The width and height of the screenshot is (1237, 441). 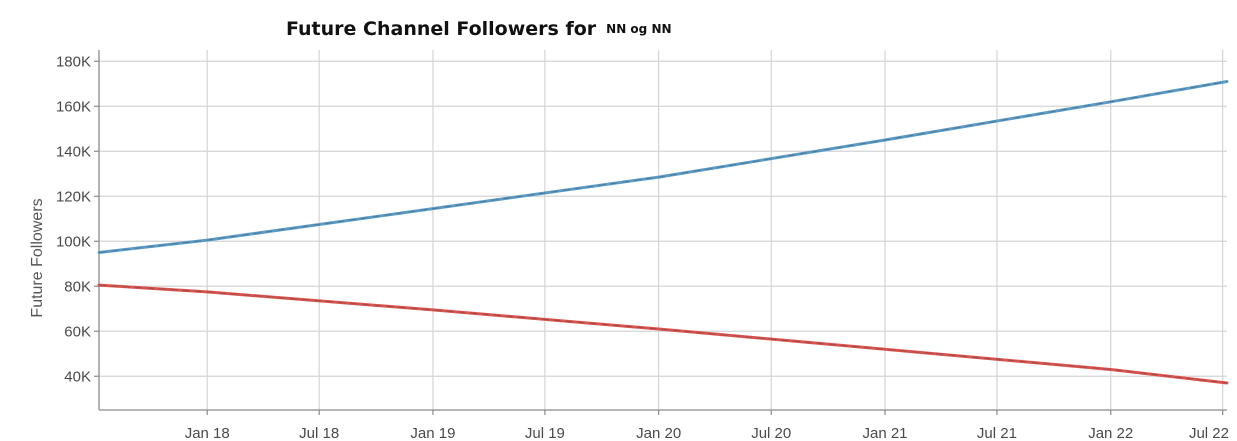 I want to click on chart-title-name: NN og NN, so click(x=639, y=29).